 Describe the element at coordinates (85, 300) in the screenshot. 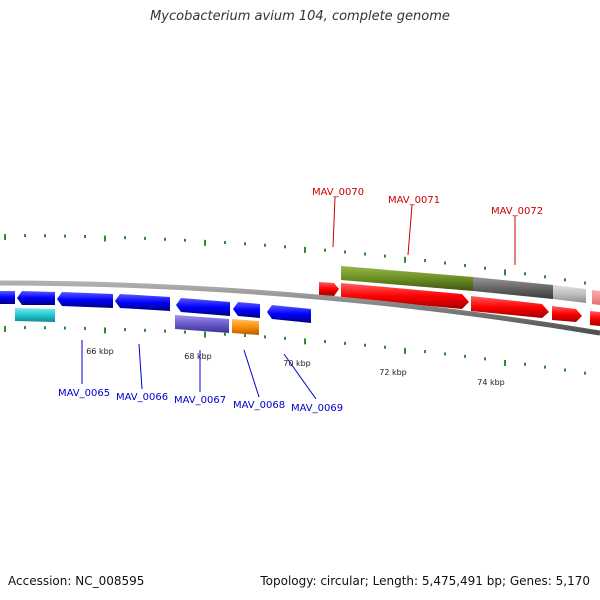

I see `gene-mav-0066a` at that location.